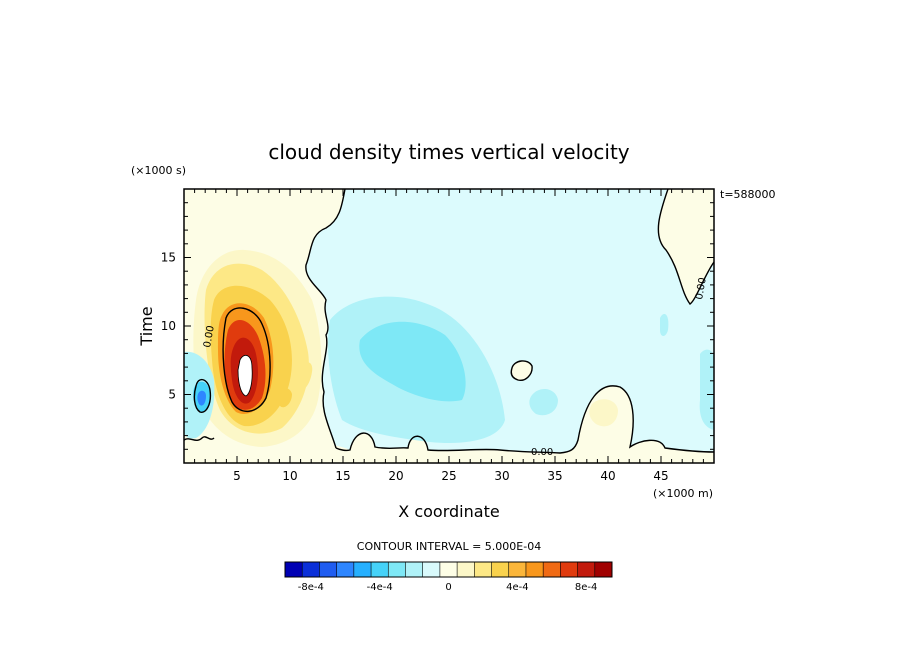 This screenshot has height=654, width=904. Describe the element at coordinates (168, 326) in the screenshot. I see `y-tick-label: 10` at that location.